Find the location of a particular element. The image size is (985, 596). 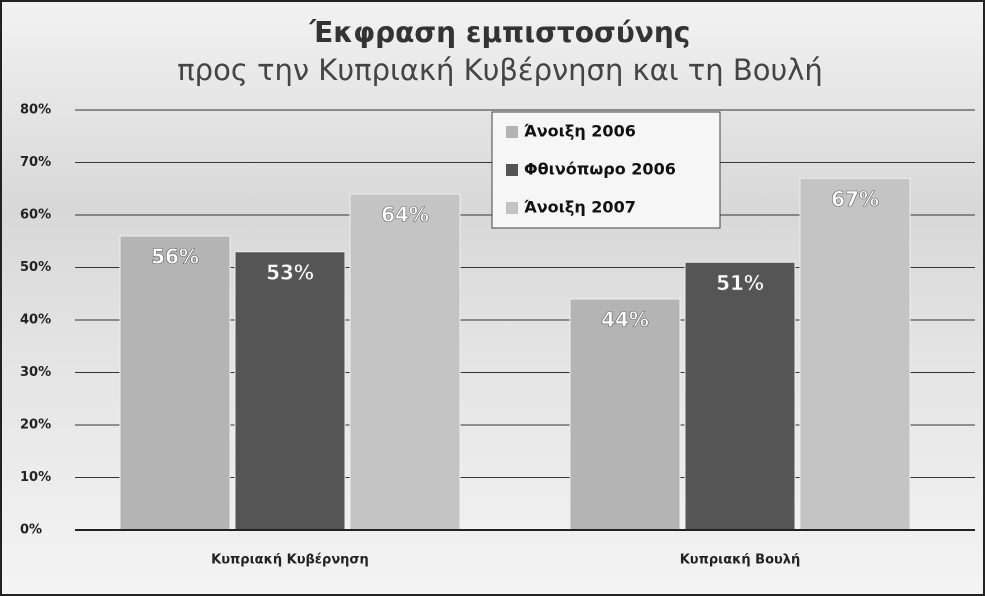

y-tick-label: 30% is located at coordinates (35, 372).